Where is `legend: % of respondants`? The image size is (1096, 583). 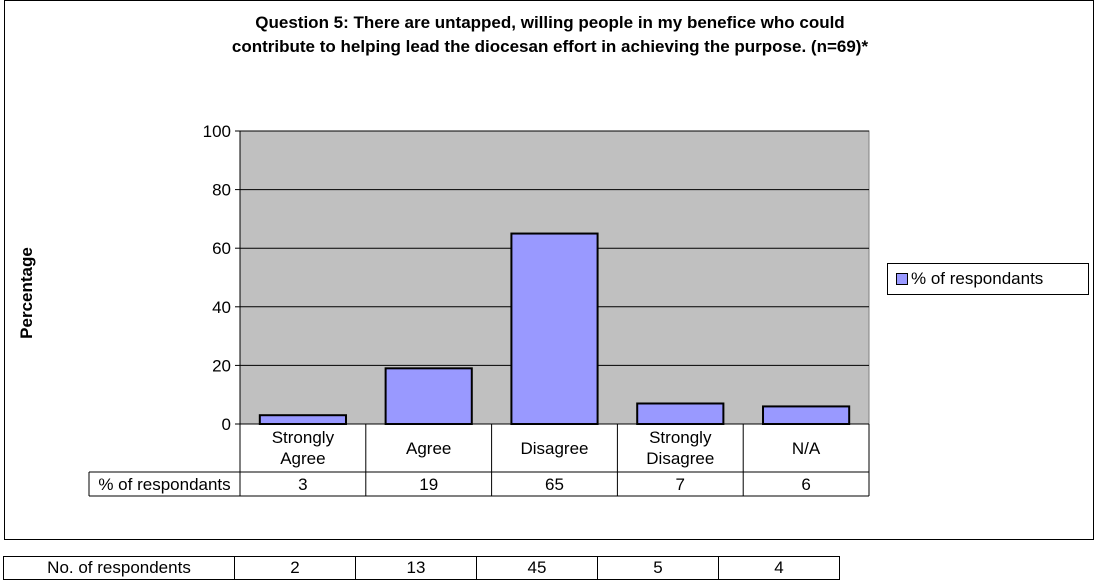 legend: % of respondants is located at coordinates (988, 279).